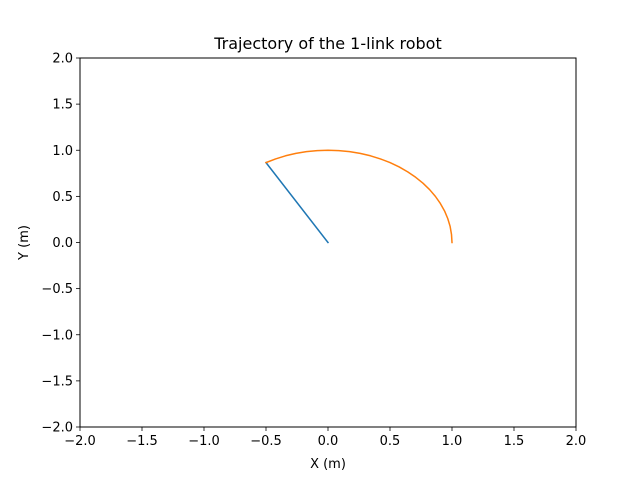 This screenshot has height=480, width=640. Describe the element at coordinates (328, 464) in the screenshot. I see `x-axis-label: X (m)` at that location.